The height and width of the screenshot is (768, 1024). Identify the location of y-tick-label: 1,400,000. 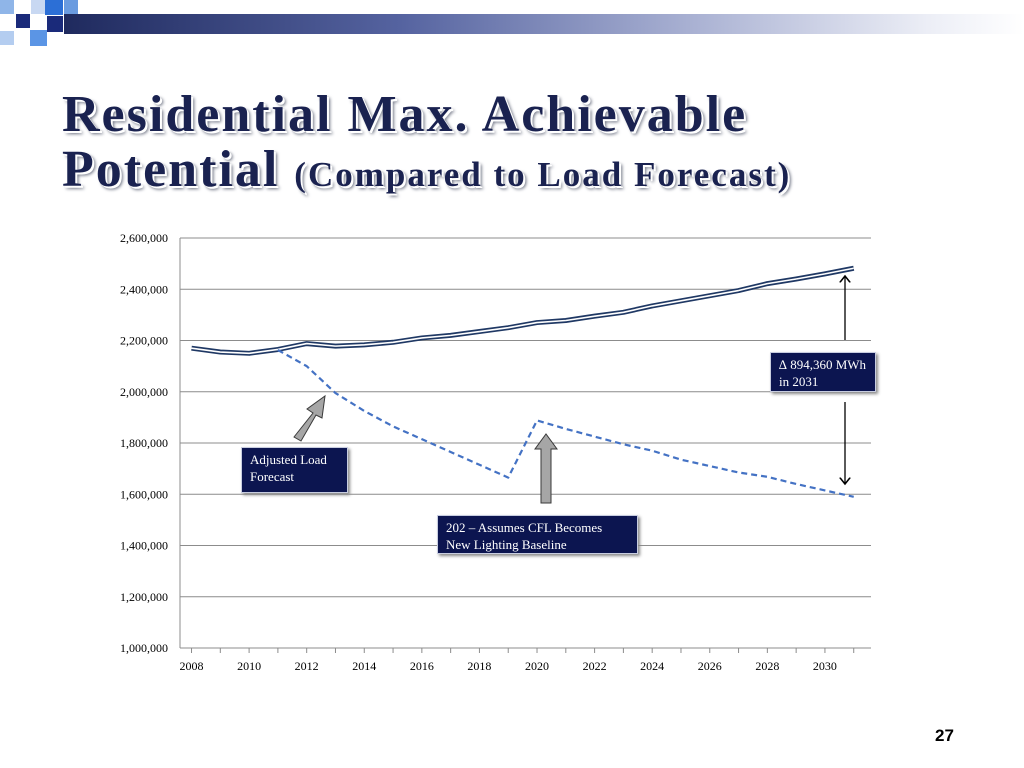
(144, 546).